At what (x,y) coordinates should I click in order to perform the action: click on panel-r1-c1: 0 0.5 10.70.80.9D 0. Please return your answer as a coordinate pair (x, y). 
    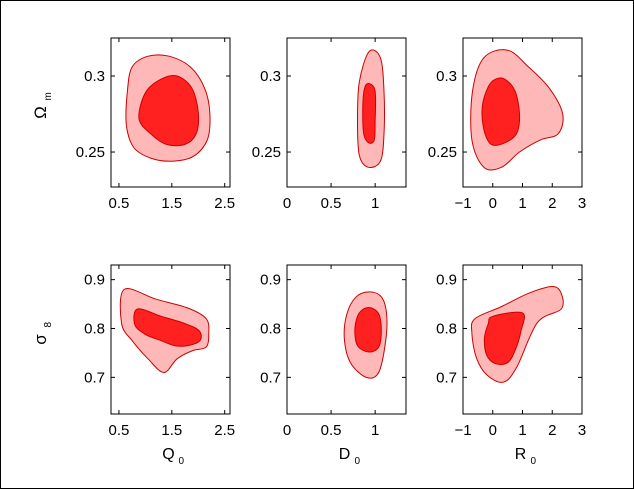
    Looking at the image, I should click on (333, 365).